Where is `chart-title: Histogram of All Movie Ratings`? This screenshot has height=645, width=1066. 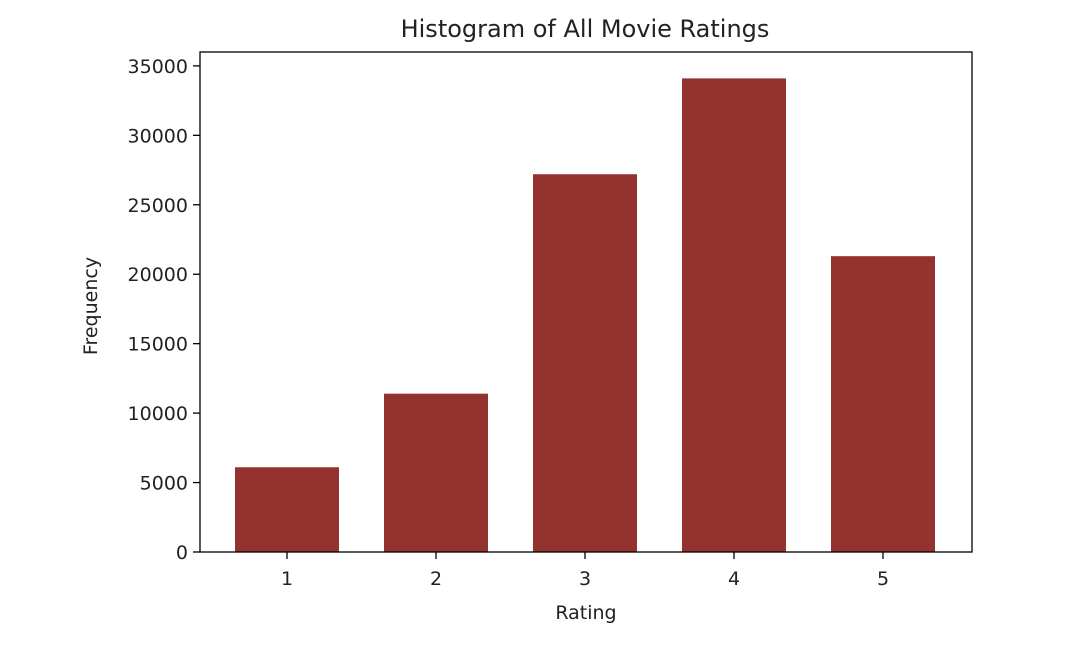
chart-title: Histogram of All Movie Ratings is located at coordinates (585, 29).